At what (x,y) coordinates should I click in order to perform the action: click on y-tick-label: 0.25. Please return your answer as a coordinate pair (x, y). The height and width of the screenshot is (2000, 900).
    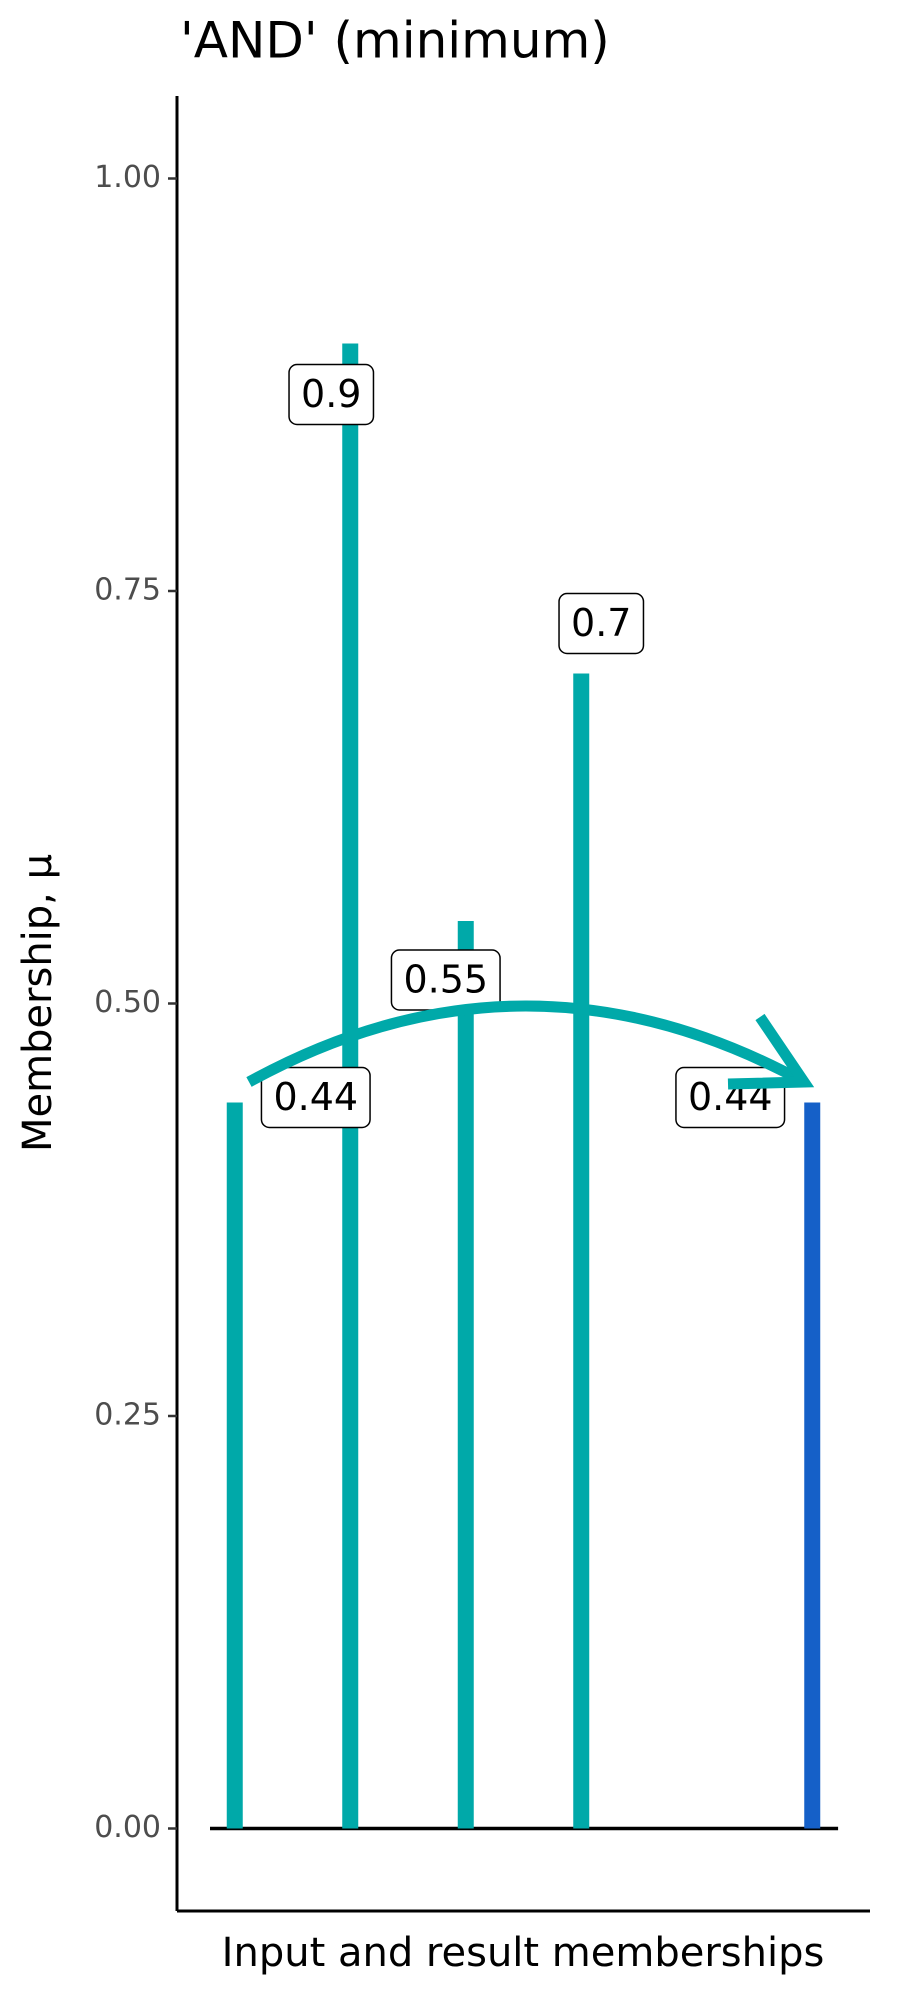
    Looking at the image, I should click on (127, 1415).